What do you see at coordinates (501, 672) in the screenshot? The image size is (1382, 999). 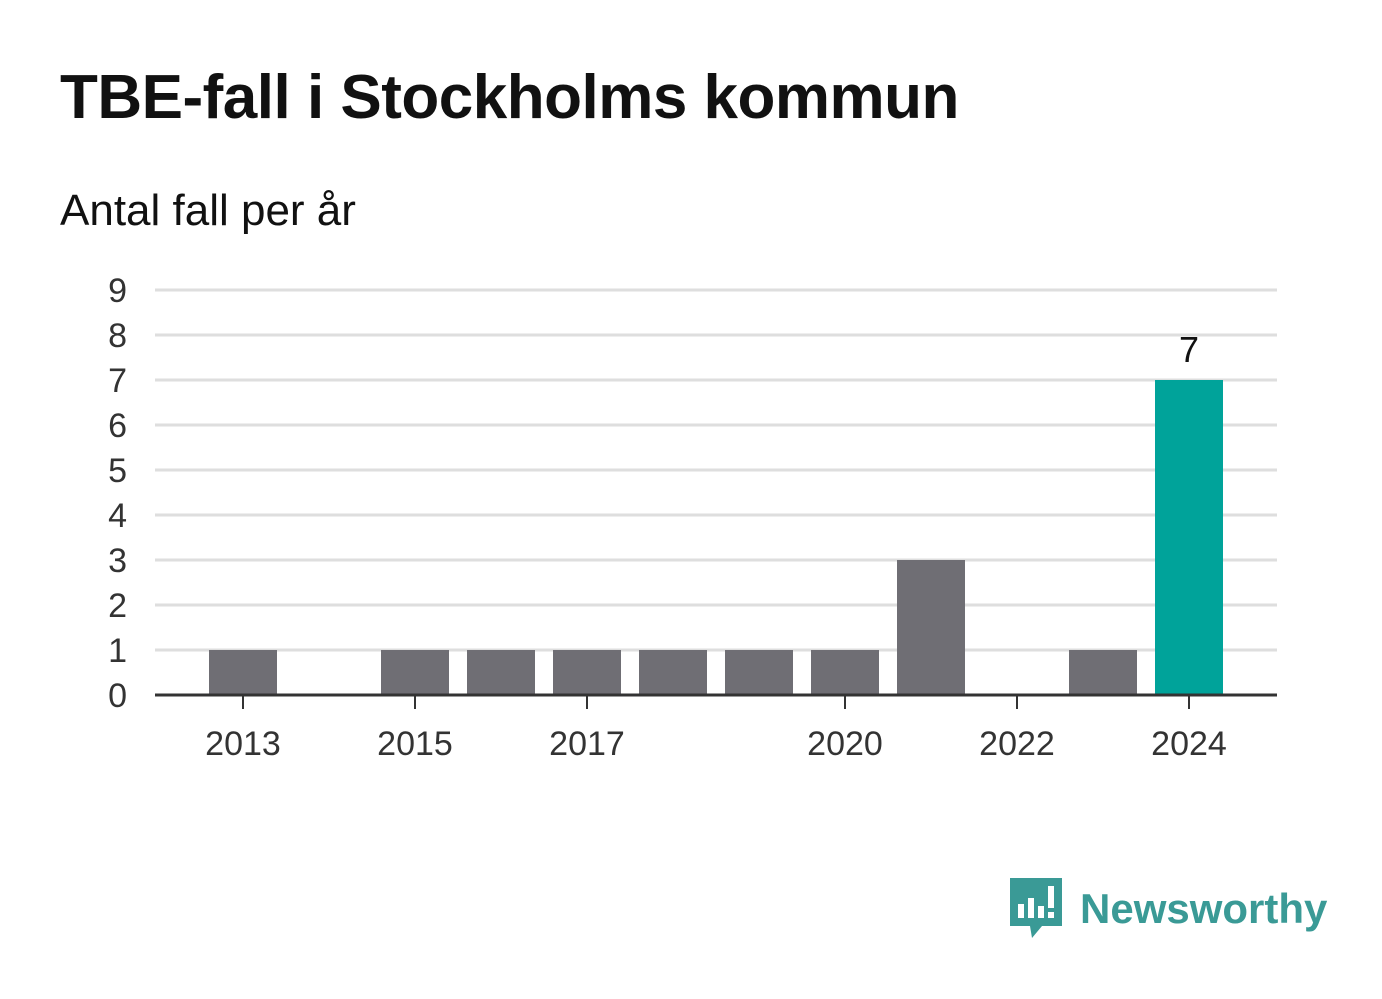 I see `bar-2016` at bounding box center [501, 672].